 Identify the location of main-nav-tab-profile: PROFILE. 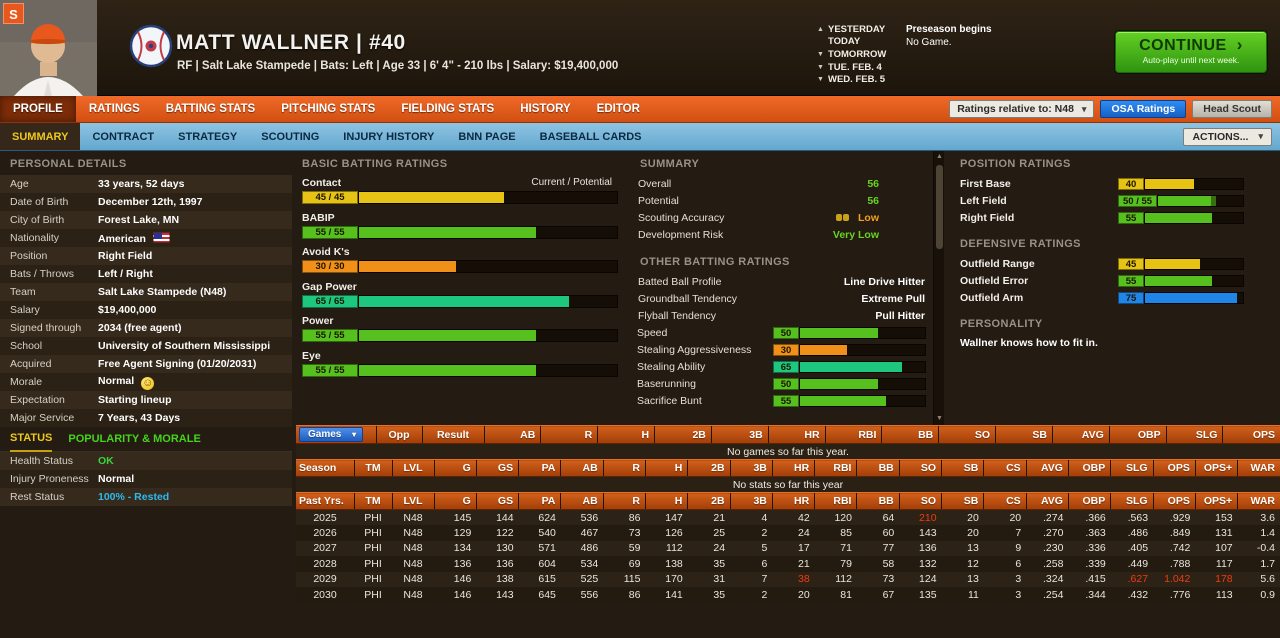
(38, 109).